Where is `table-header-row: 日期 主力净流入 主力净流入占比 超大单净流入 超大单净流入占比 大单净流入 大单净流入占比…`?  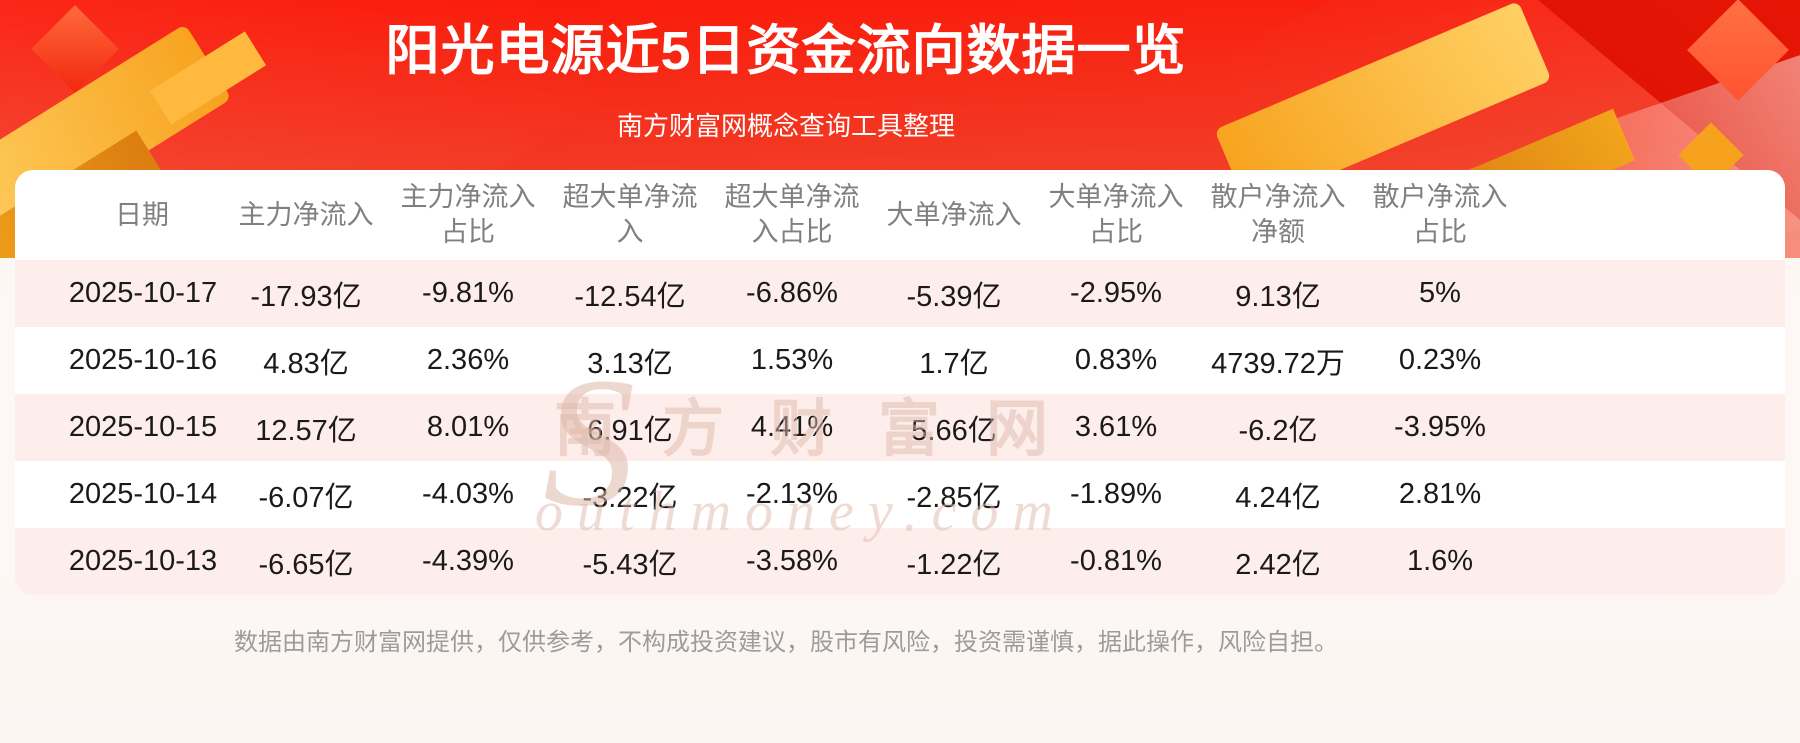 table-header-row: 日期 主力净流入 主力净流入占比 超大单净流入 超大单净流入占比 大单净流入 大单净流入占比… is located at coordinates (900, 215).